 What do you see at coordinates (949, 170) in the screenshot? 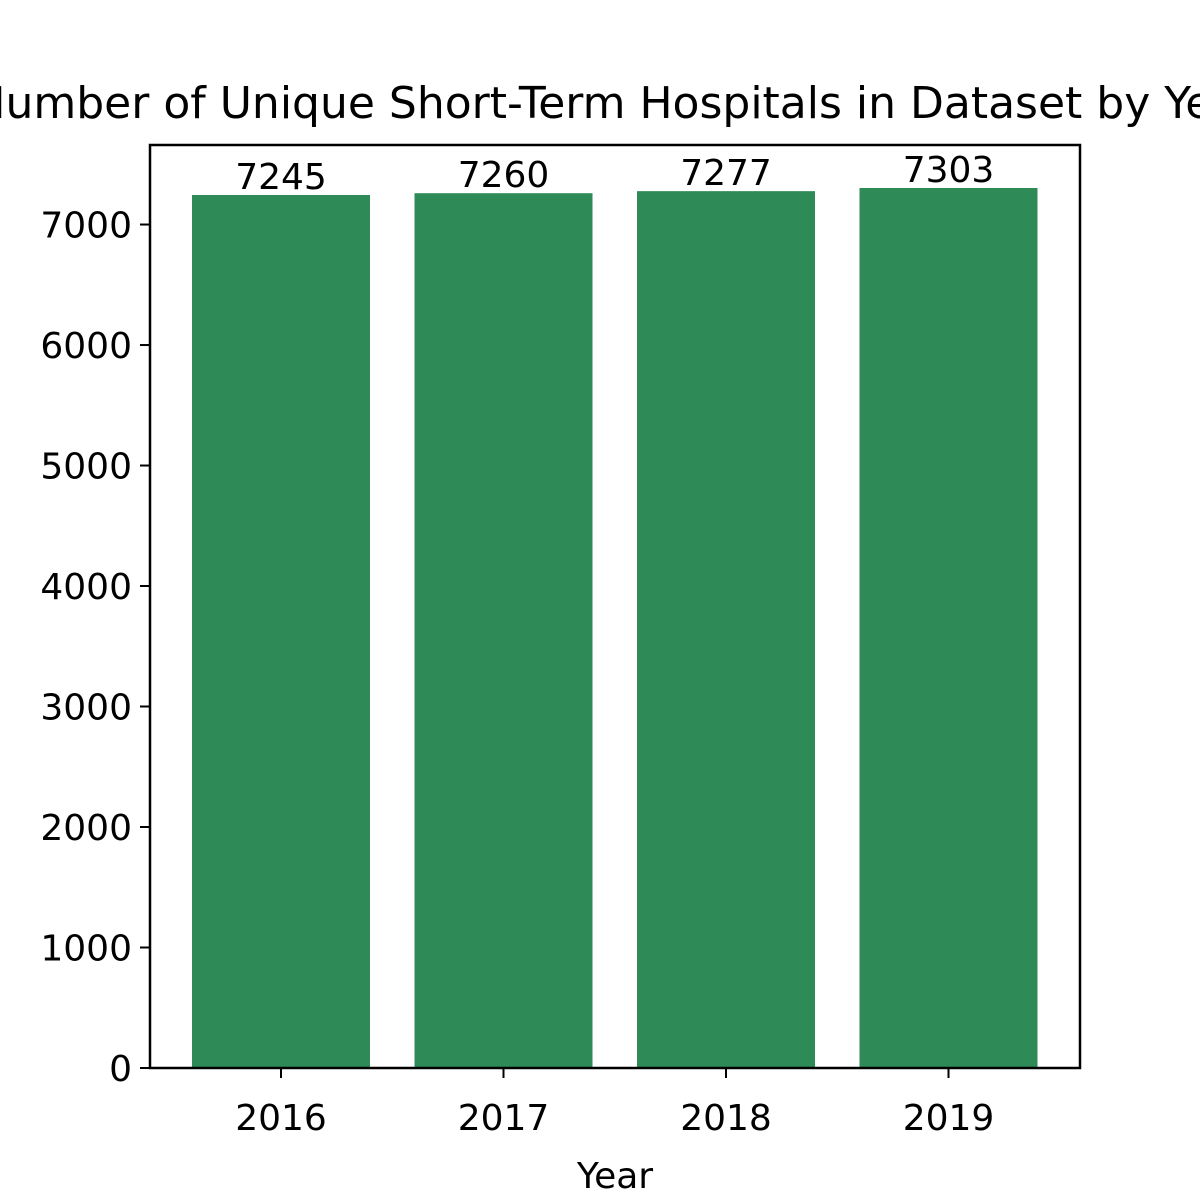
I see `data-label-2019: 7303` at bounding box center [949, 170].